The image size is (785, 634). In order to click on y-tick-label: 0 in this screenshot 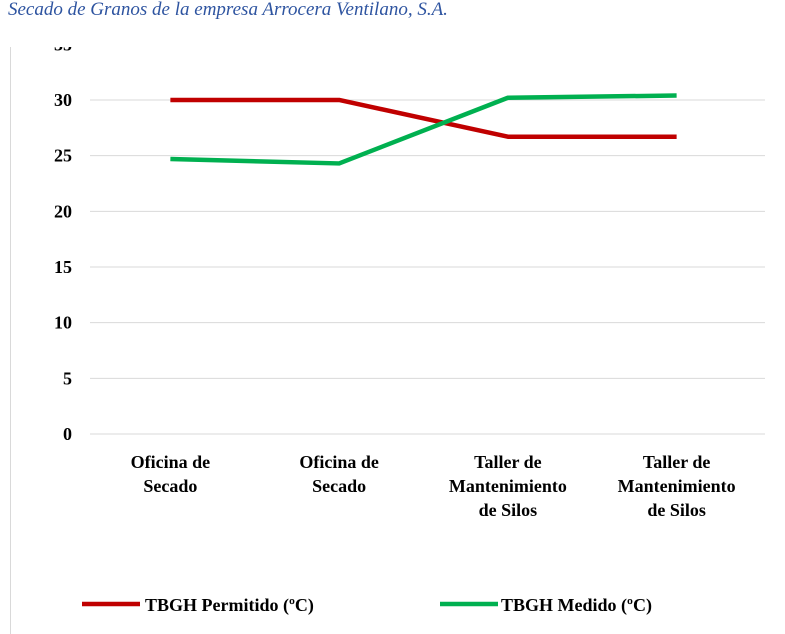, I will do `click(67, 434)`.